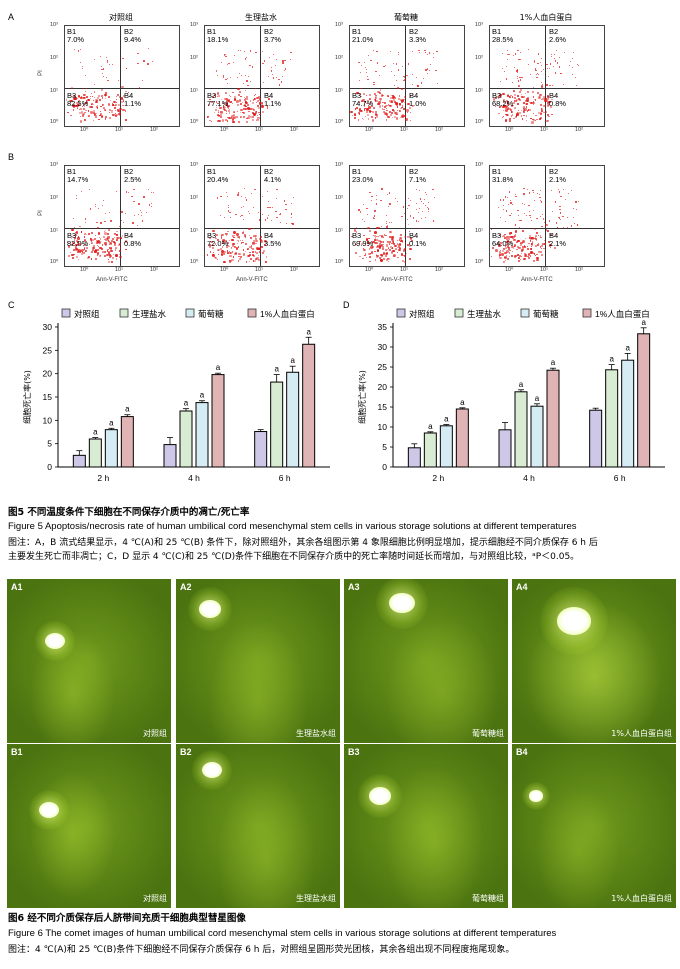 The image size is (680, 969). I want to click on y-tick-label: 30, so click(48, 327).